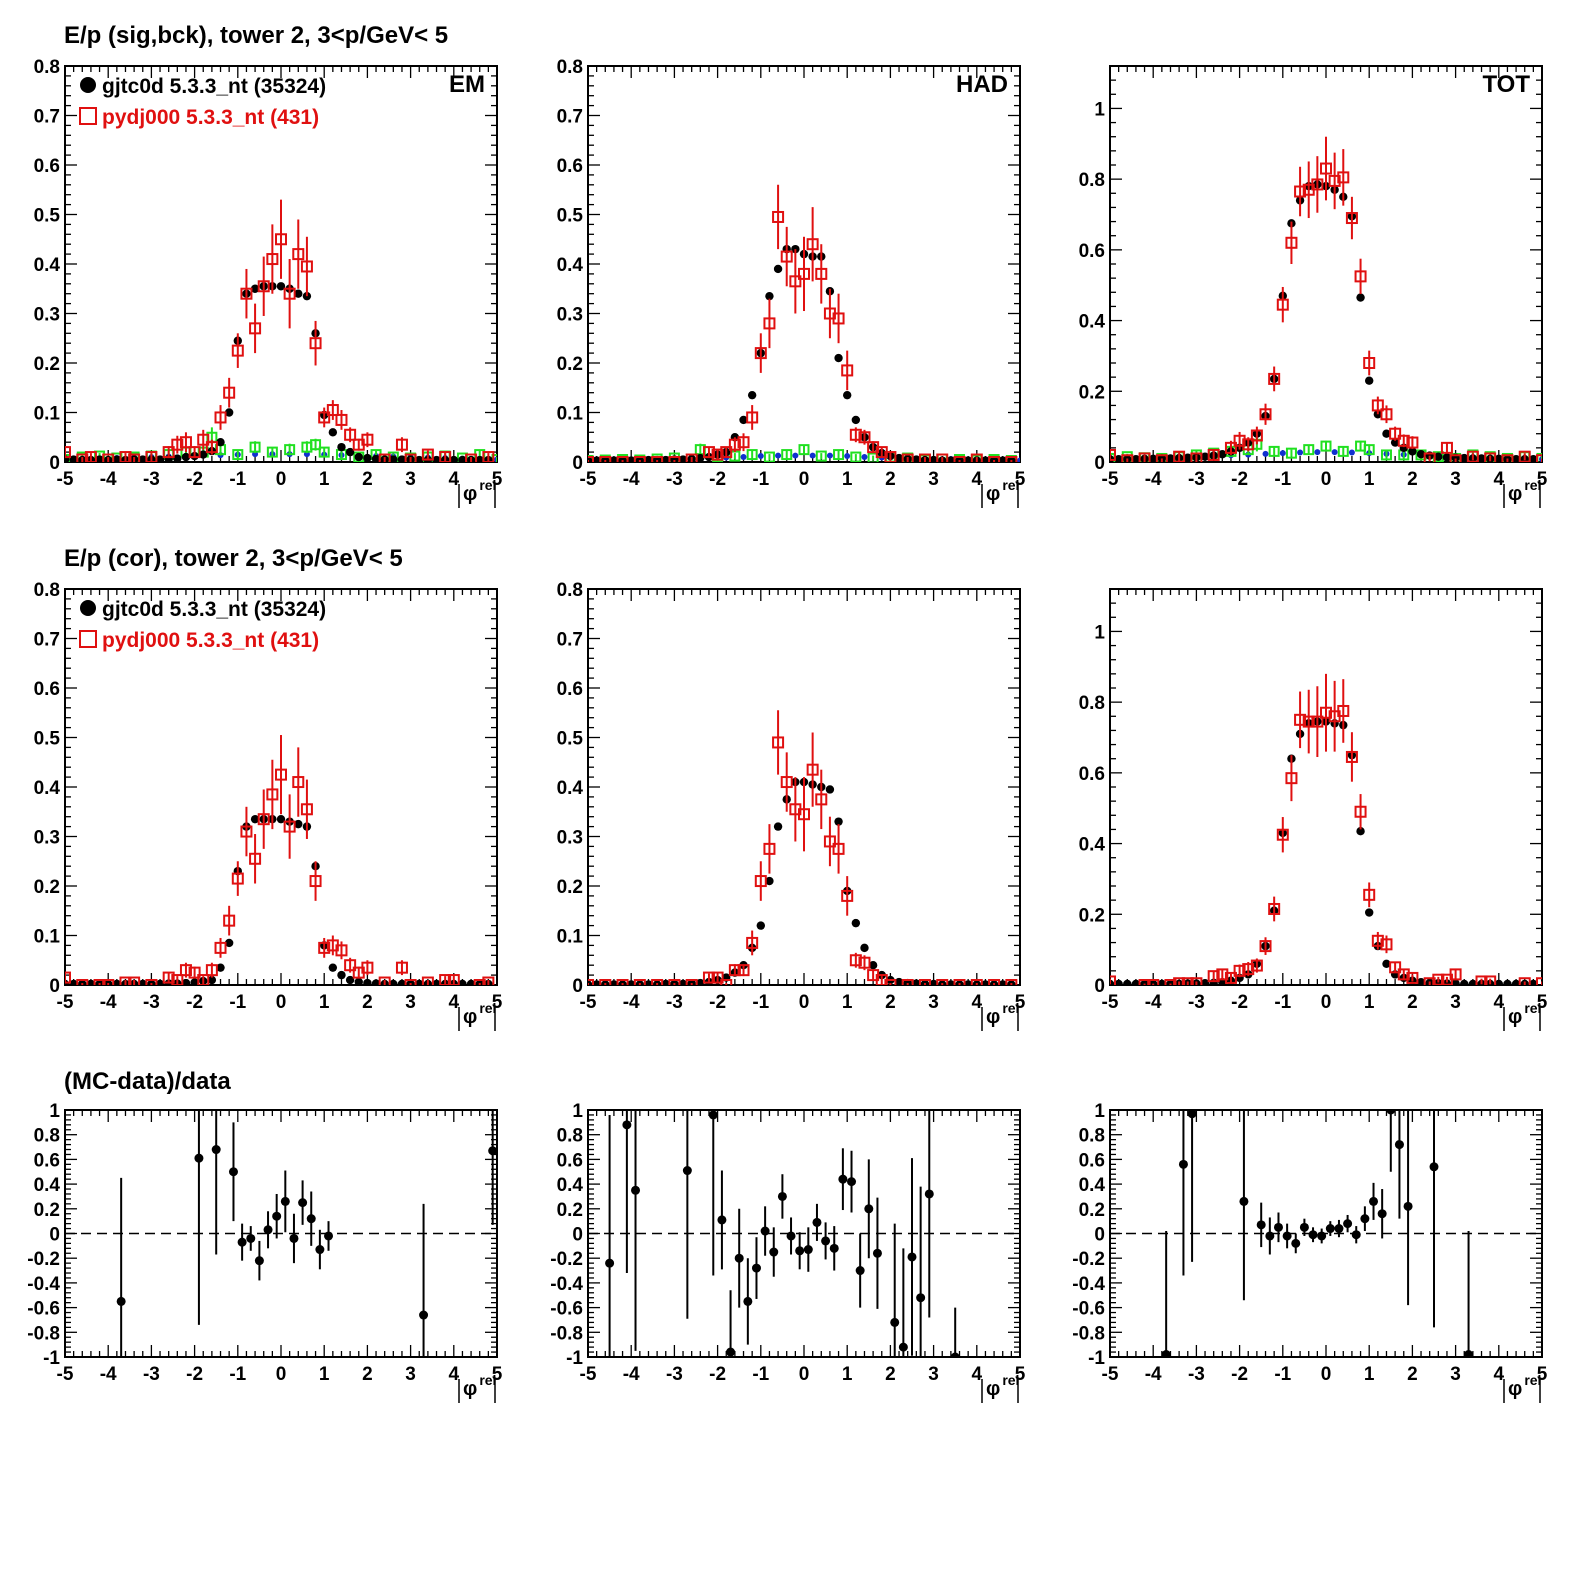 The width and height of the screenshot is (1575, 1575). What do you see at coordinates (1020, 1374) in the screenshot?
I see `x-tick-label: 5` at bounding box center [1020, 1374].